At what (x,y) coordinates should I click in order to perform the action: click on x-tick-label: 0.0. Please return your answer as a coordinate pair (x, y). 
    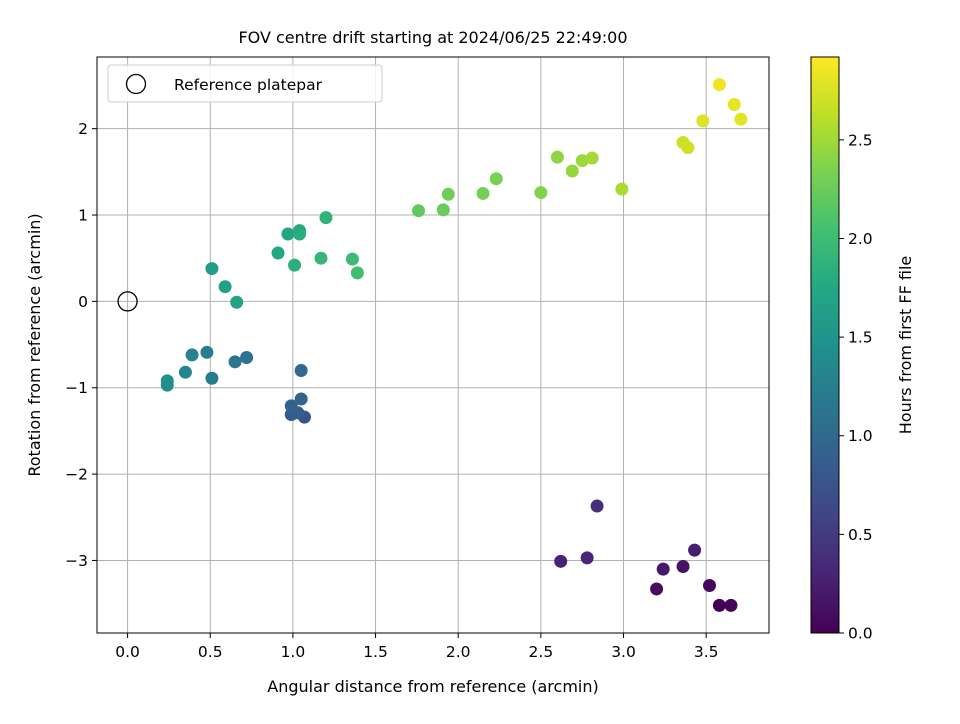
    Looking at the image, I should click on (127, 652).